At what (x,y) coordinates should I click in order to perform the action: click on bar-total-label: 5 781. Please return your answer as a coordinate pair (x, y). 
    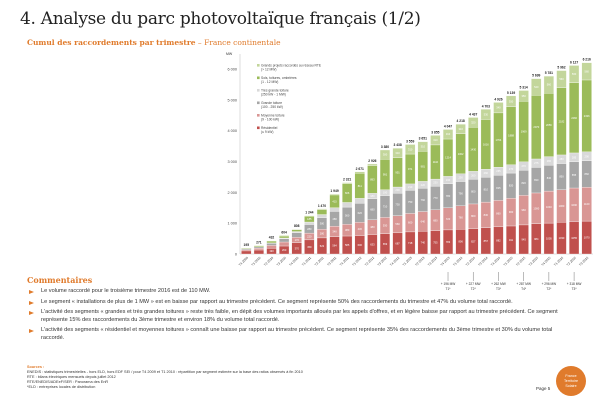
    Looking at the image, I should click on (549, 73).